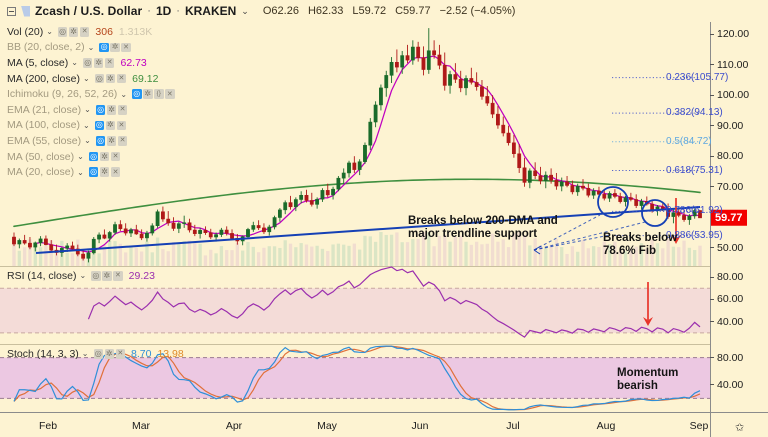  Describe the element at coordinates (733, 34) in the screenshot. I see `tick-label: 120.00` at that location.